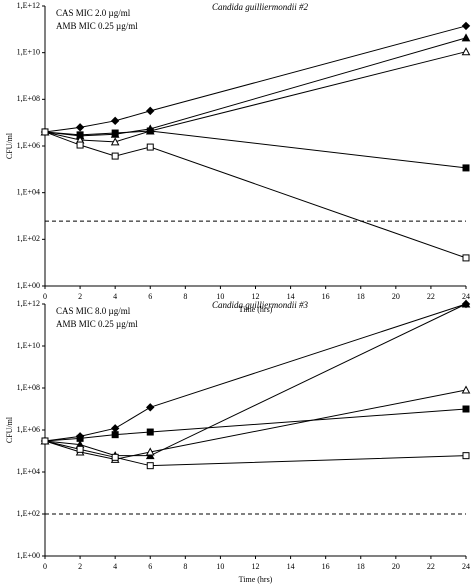 Image resolution: width=472 pixels, height=586 pixels. Describe the element at coordinates (93, 13) in the screenshot. I see `annotation: CAS MIC 2.0 µg/ml` at that location.